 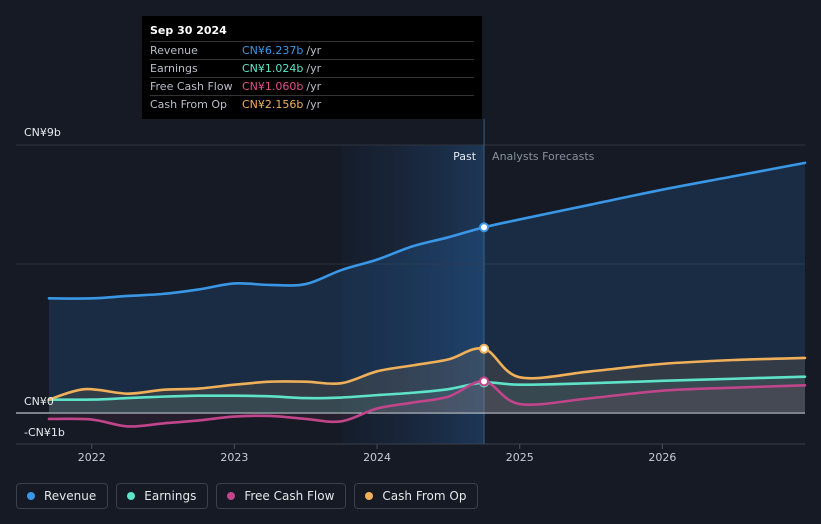 What do you see at coordinates (42, 132) in the screenshot?
I see `y-axis-label: CN¥9b` at bounding box center [42, 132].